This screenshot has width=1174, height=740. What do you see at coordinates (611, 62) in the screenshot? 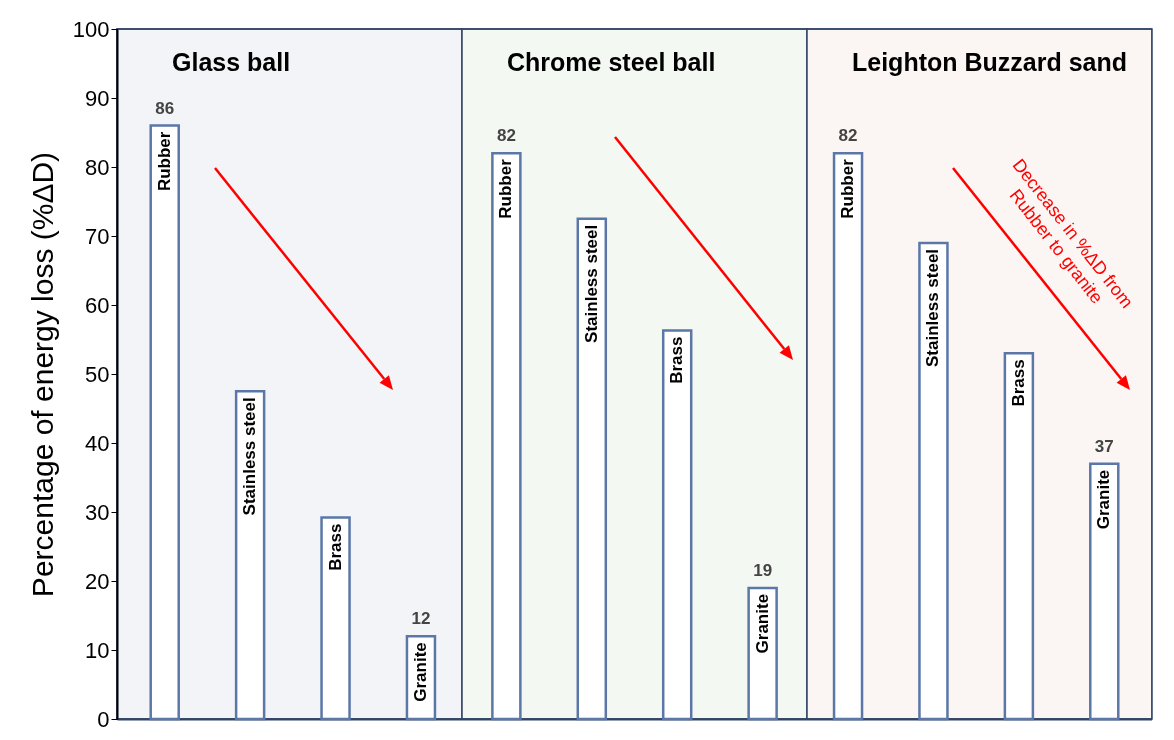
I see `annotation: Chrome steel ball` at bounding box center [611, 62].